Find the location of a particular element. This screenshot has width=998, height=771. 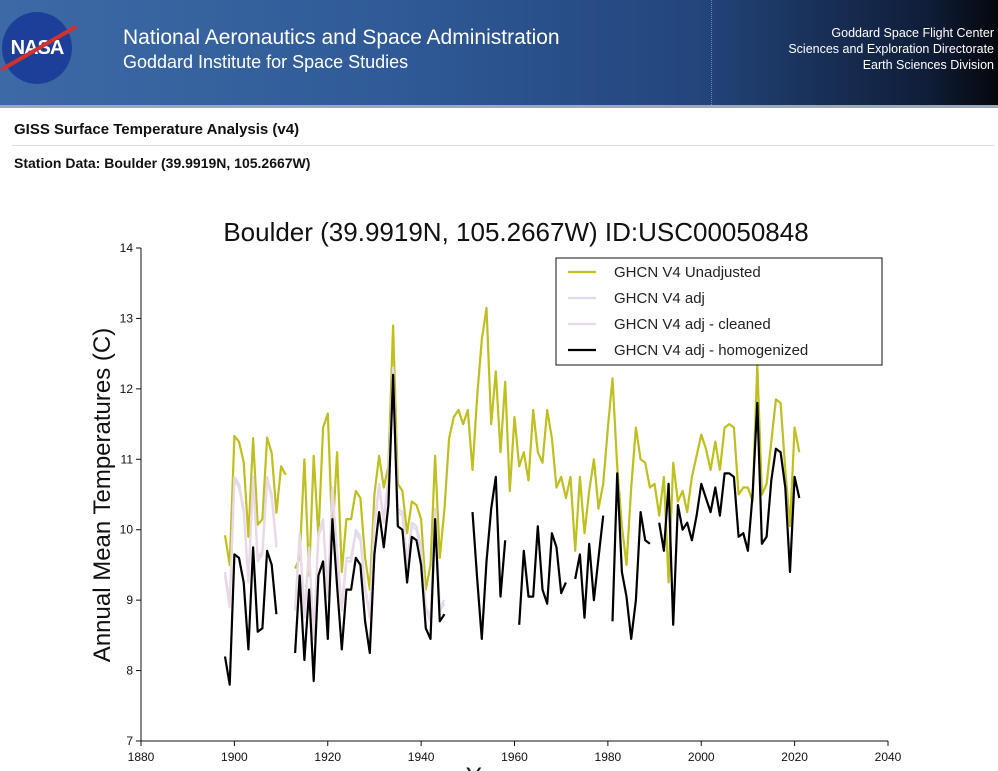

x-tick-label: 1940 is located at coordinates (421, 757).